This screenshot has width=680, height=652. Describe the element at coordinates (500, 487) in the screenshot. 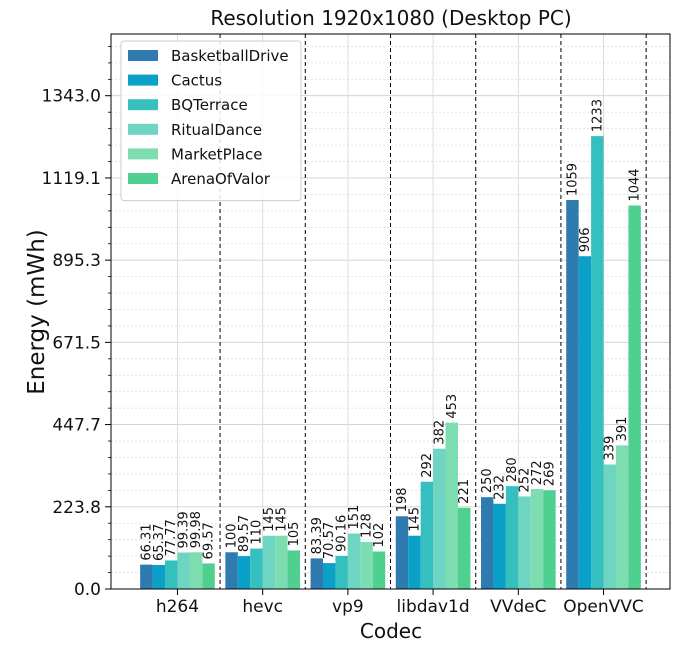

I see `bar-value-label: 232` at that location.